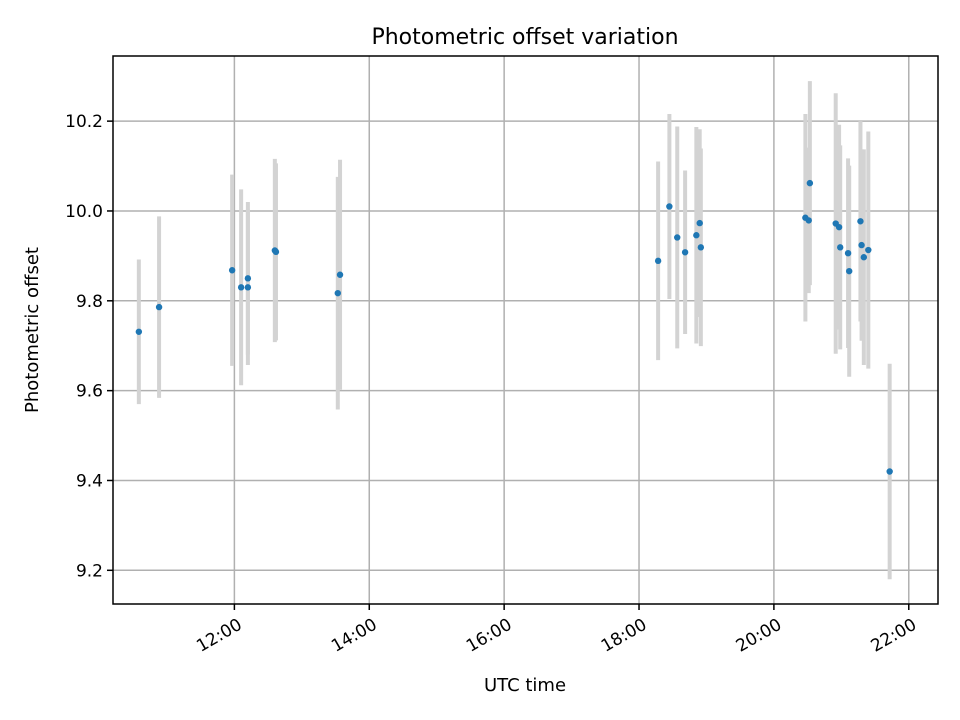 This screenshot has height=720, width=960. Describe the element at coordinates (556, 630) in the screenshot. I see `x-axis-ticks: 12:00 14:00 16:00 18:00 20:00 22:00` at that location.